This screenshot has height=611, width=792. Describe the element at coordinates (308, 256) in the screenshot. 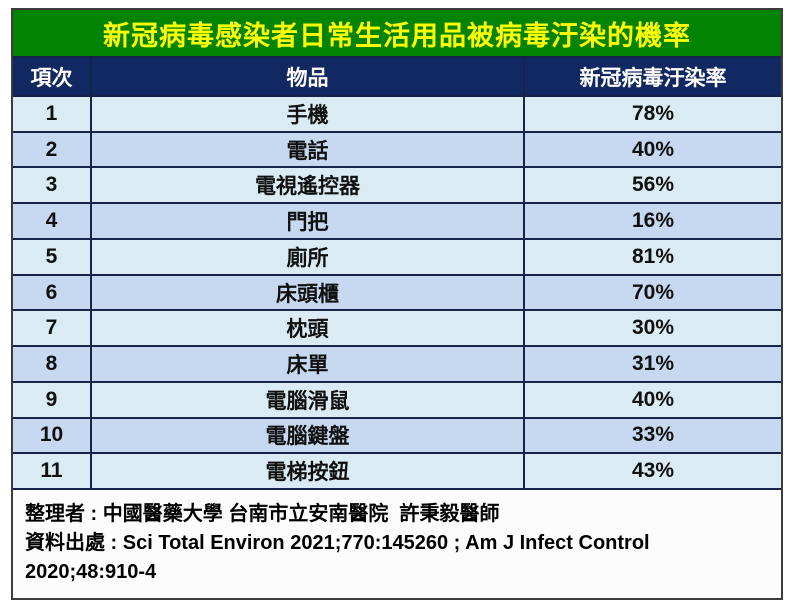

I see `row-item: 廁所` at that location.